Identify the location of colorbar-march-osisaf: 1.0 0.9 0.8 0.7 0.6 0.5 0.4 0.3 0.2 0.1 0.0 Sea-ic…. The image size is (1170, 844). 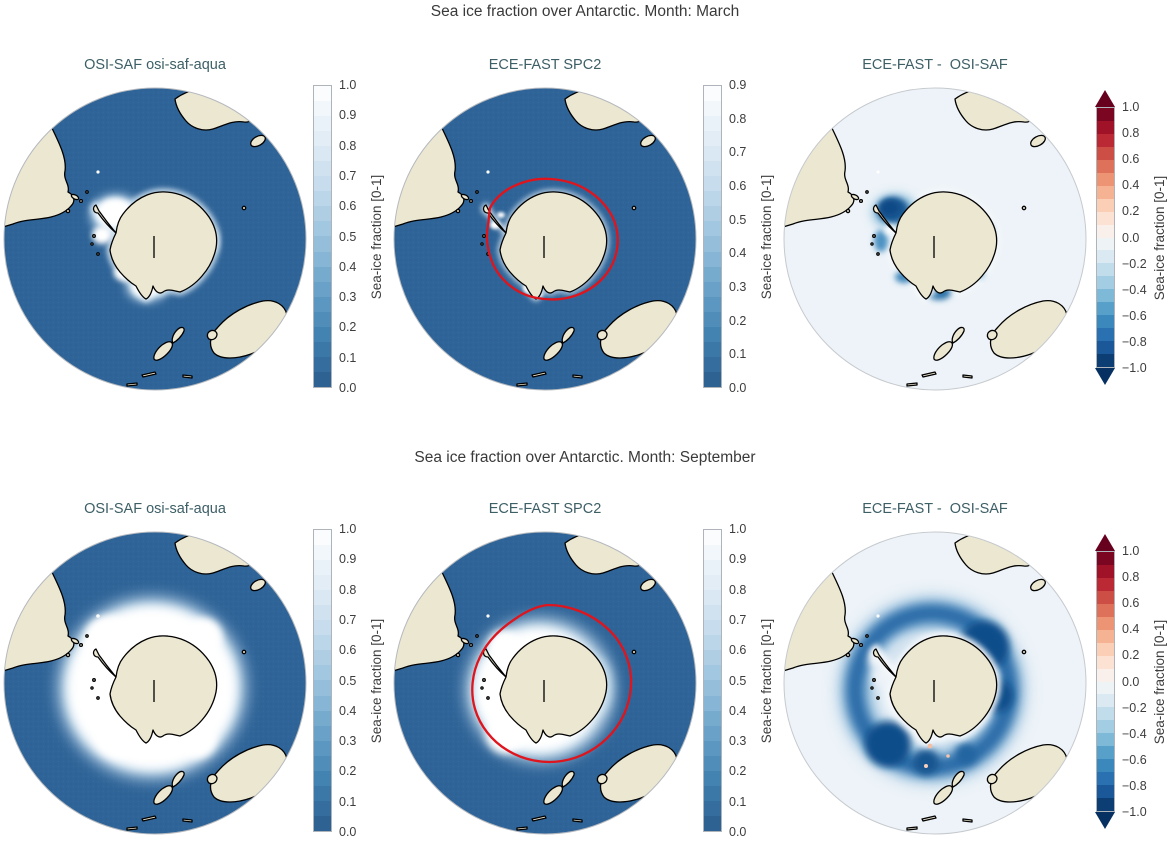
(358, 236).